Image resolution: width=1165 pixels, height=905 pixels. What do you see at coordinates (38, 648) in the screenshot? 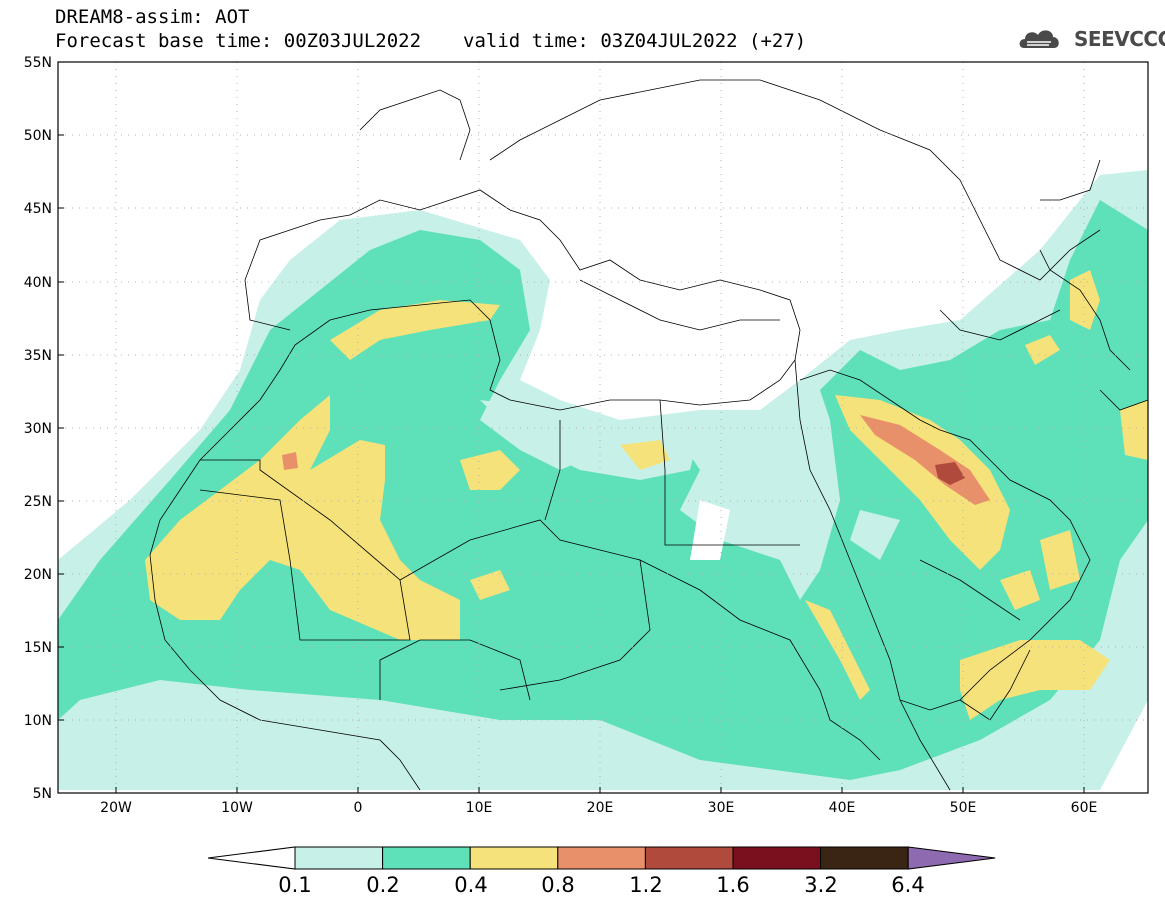
I see `lat-label: 15N` at bounding box center [38, 648].